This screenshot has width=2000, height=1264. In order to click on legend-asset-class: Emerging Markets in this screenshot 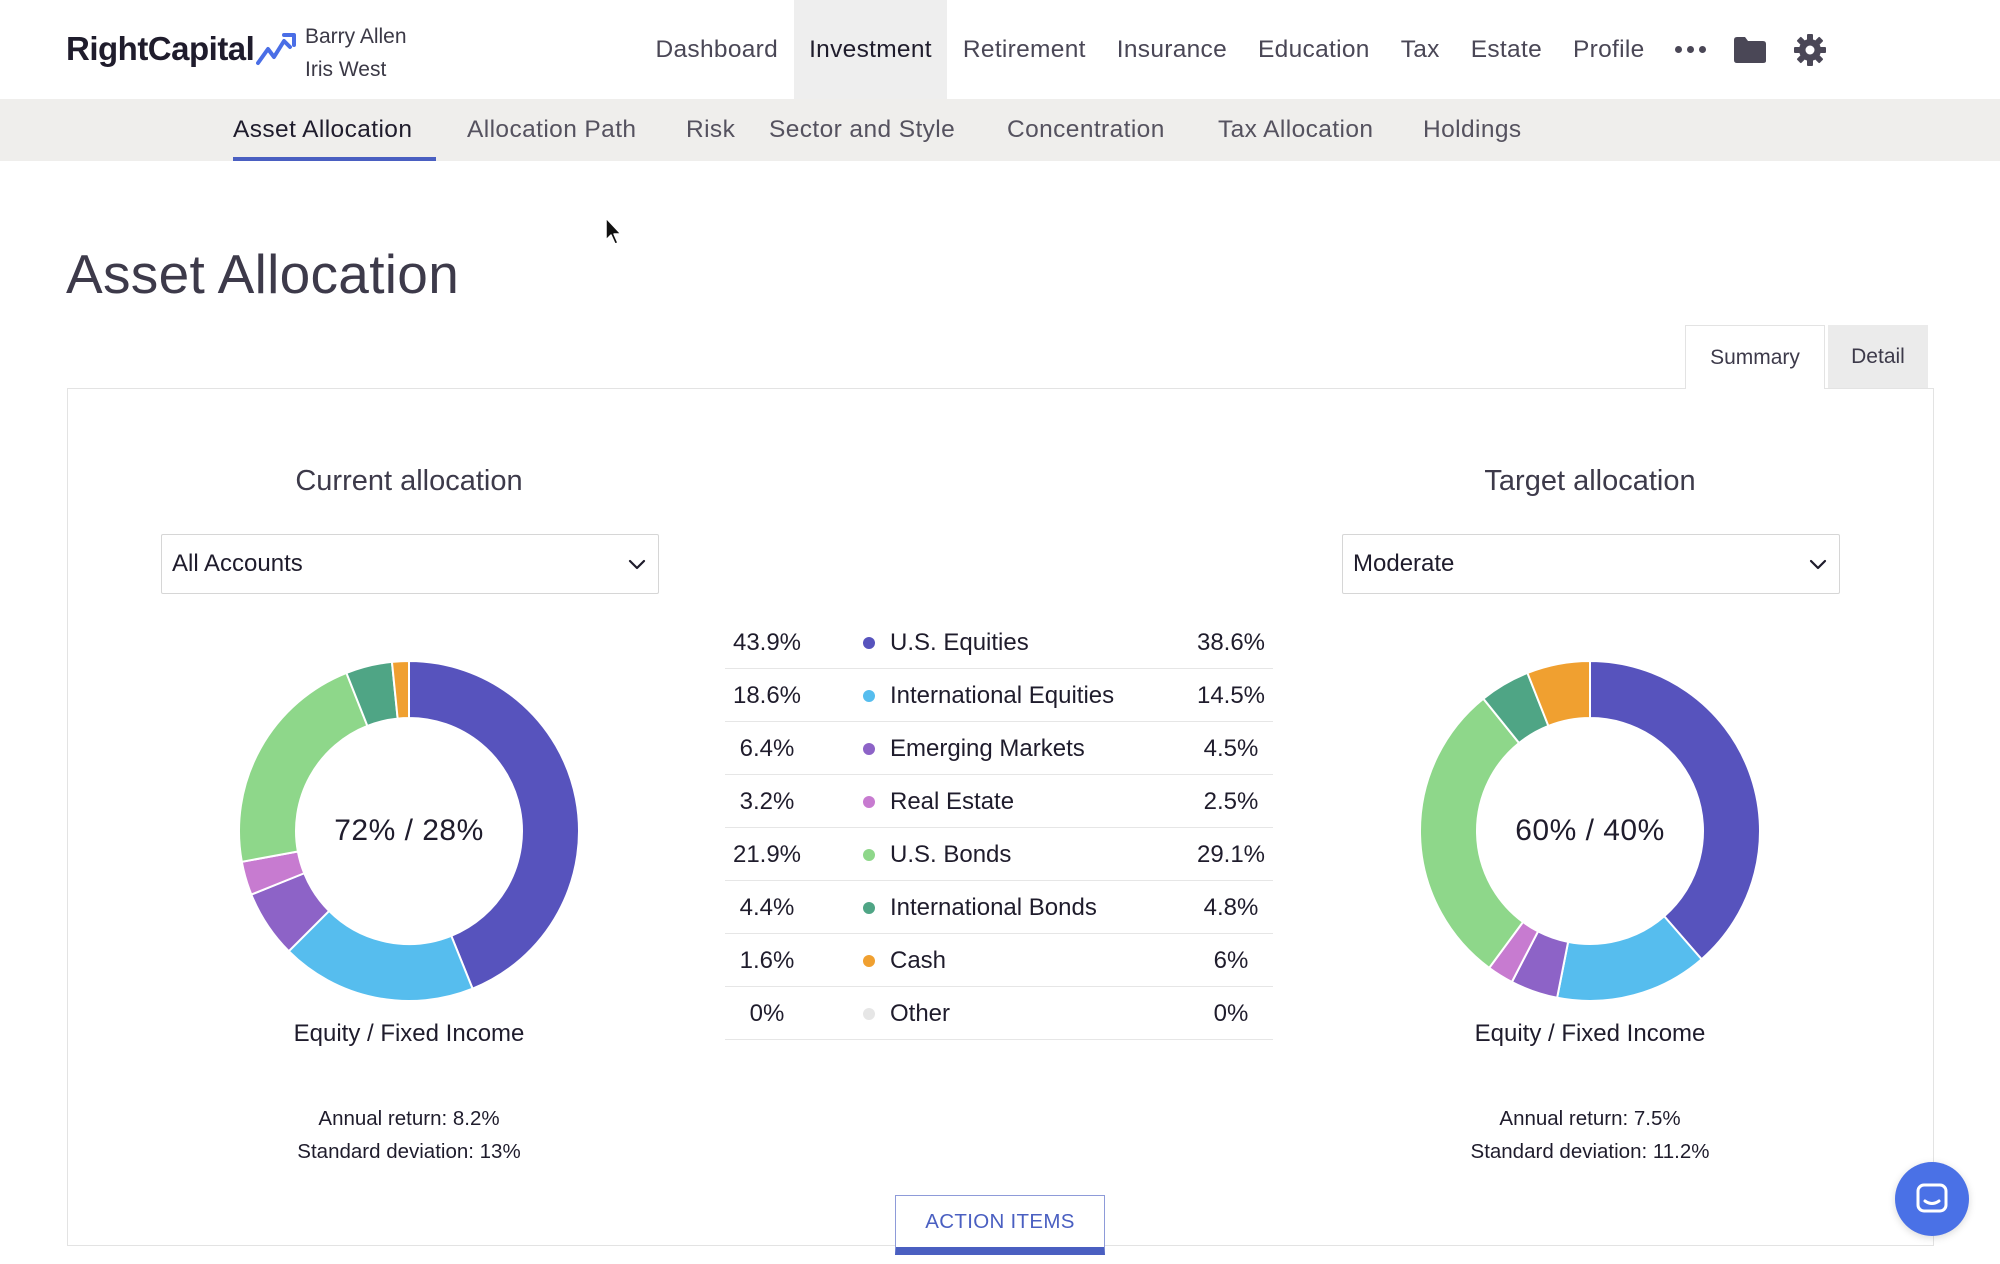, I will do `click(987, 748)`.